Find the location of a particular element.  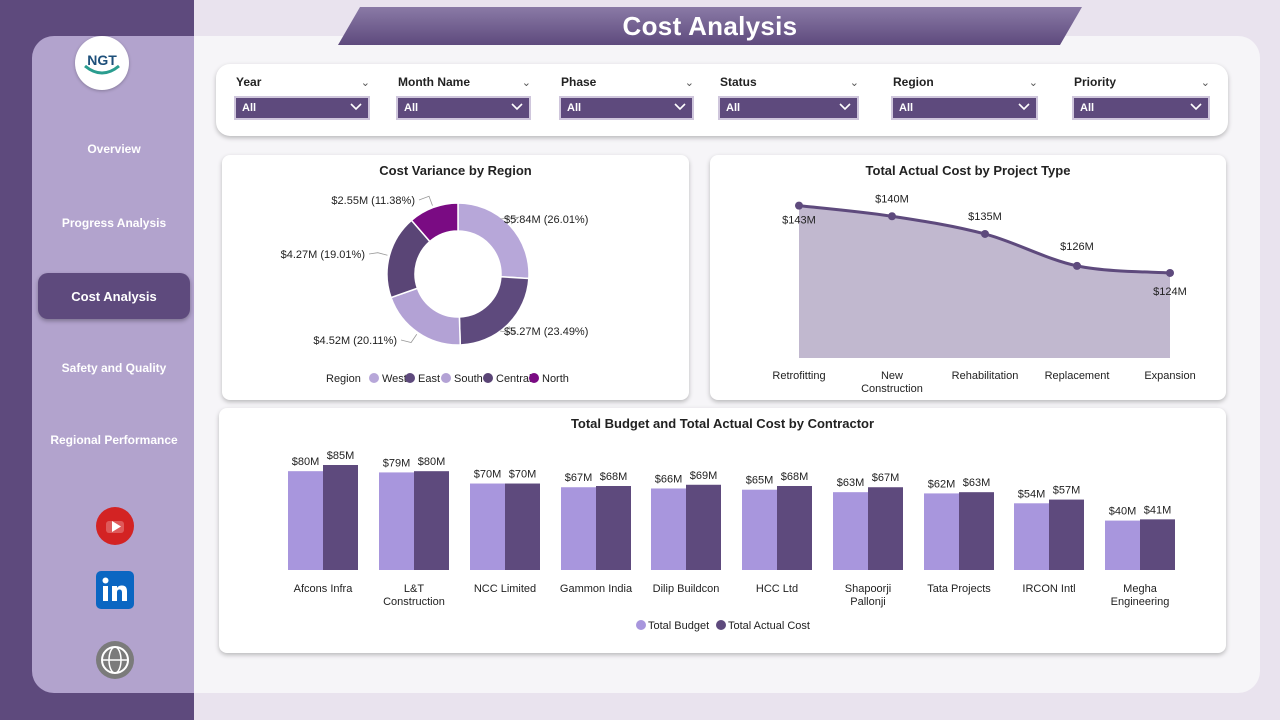

data-label: $4.27M (19.01%) is located at coordinates (323, 255).